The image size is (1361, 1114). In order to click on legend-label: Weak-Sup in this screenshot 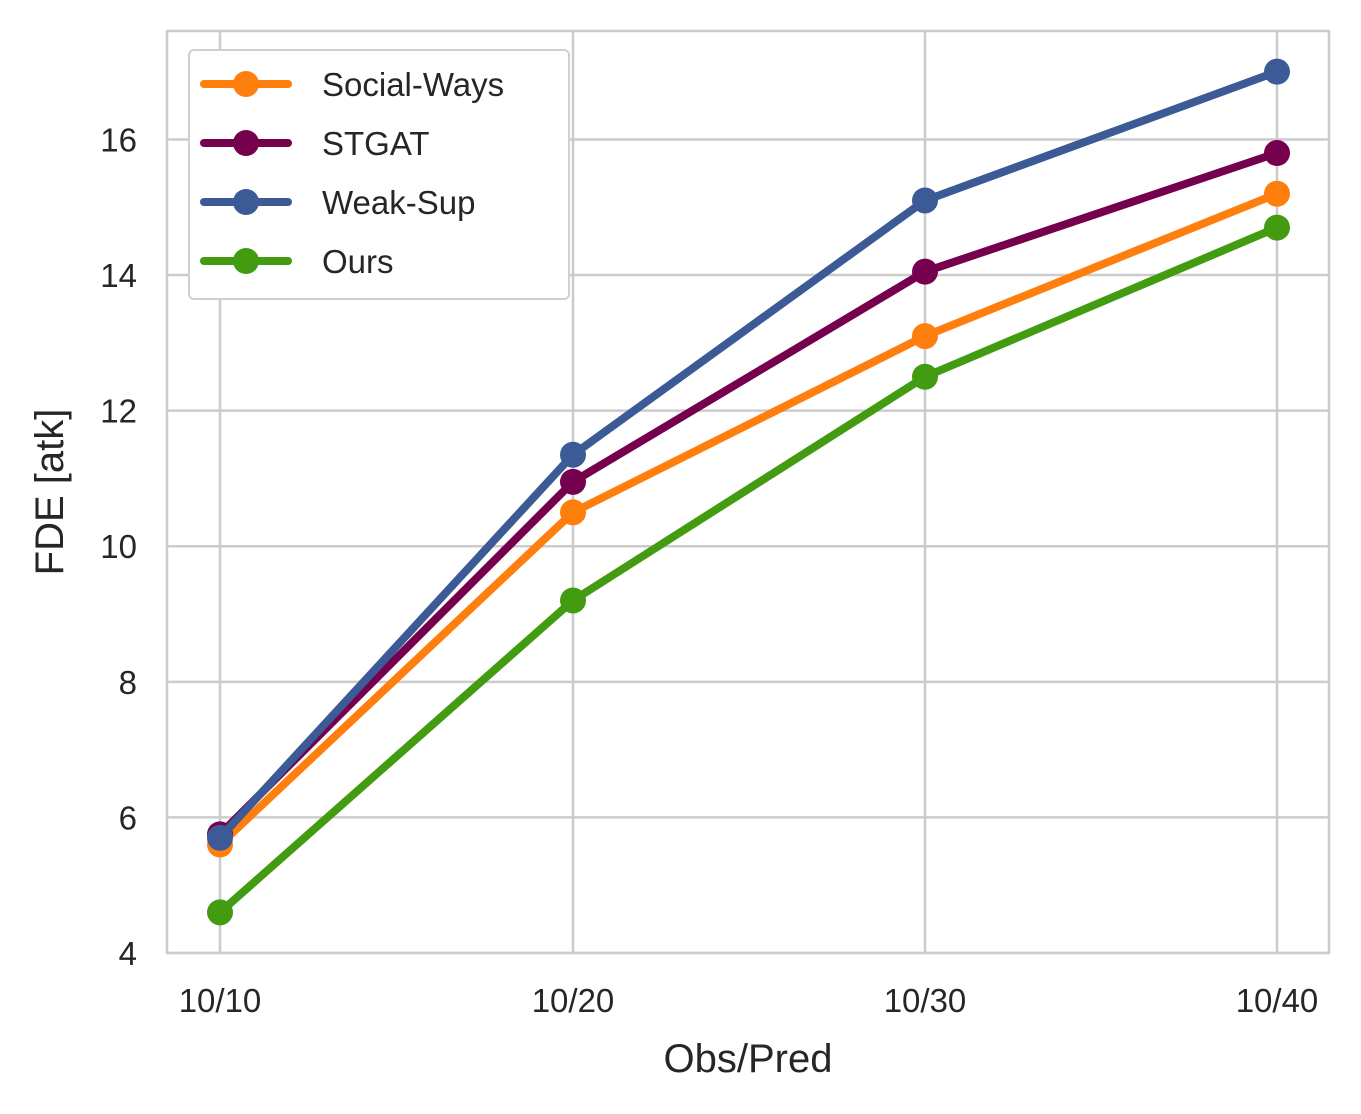, I will do `click(398, 202)`.